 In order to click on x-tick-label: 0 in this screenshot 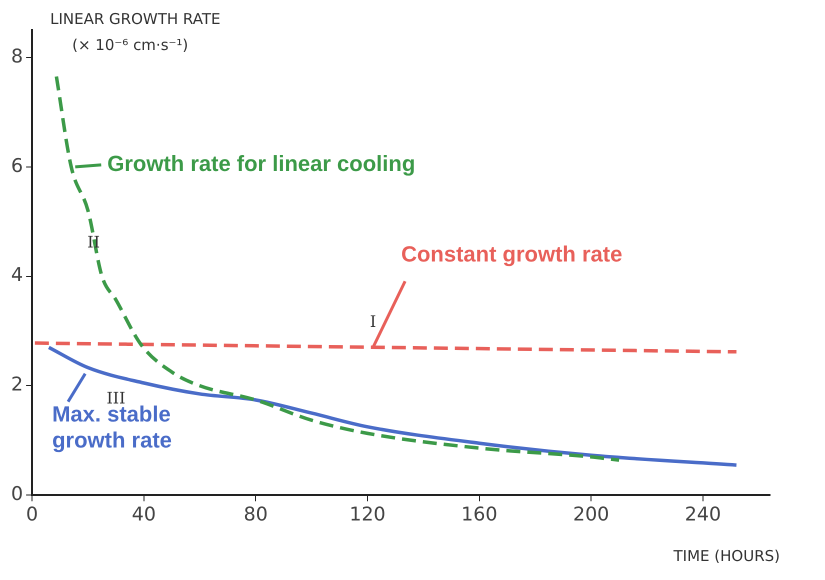, I will do `click(32, 515)`.